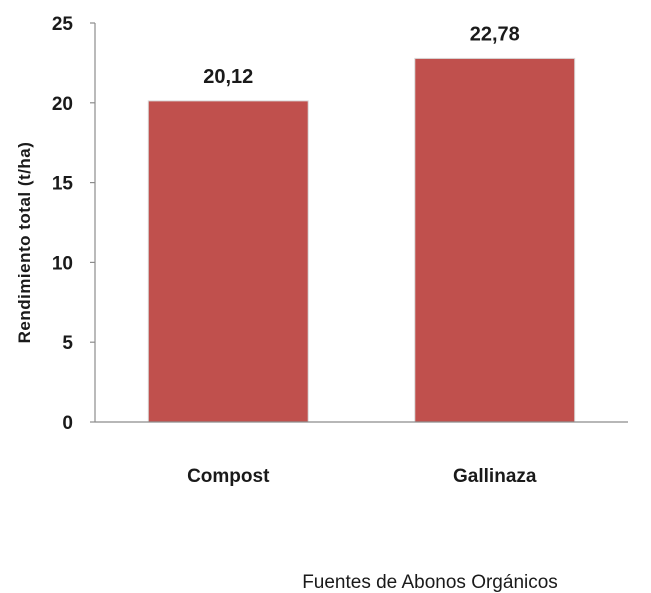 Image resolution: width=651 pixels, height=593 pixels. Describe the element at coordinates (74, 224) in the screenshot. I see `y-axis: 0 5 10 15 20 25` at that location.